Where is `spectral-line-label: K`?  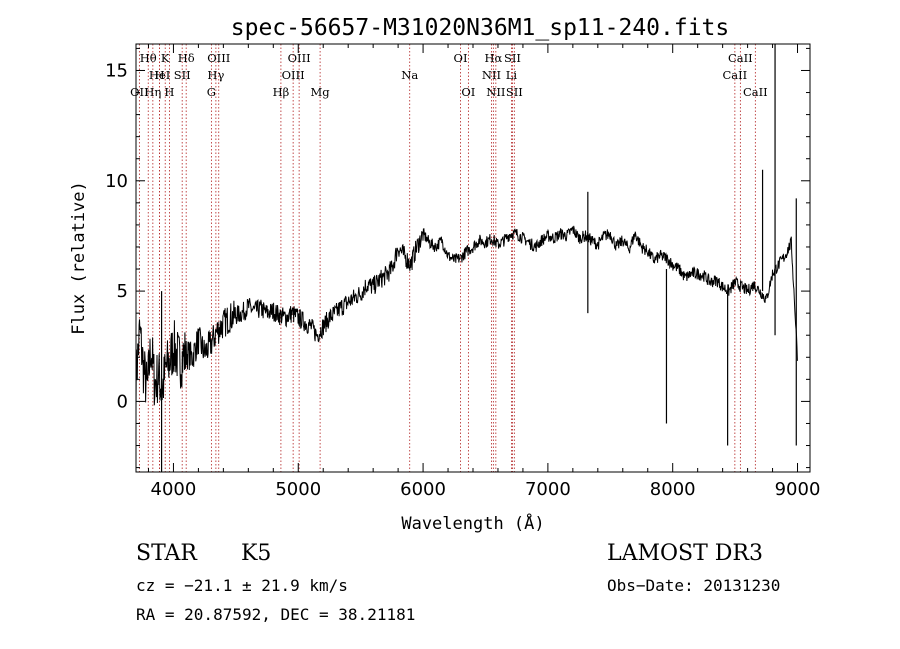 spectral-line-label: K is located at coordinates (165, 58).